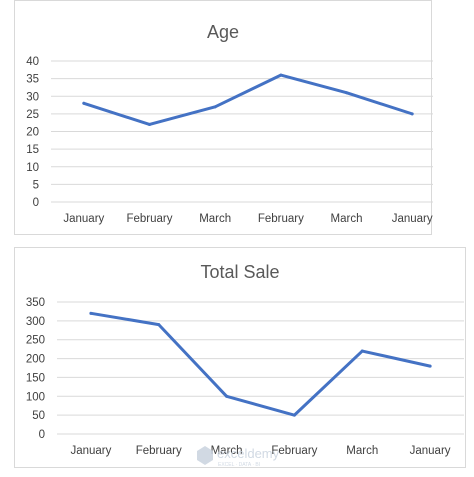 The height and width of the screenshot is (477, 474). Describe the element at coordinates (35, 397) in the screenshot. I see `y-tick-label: 100` at that location.